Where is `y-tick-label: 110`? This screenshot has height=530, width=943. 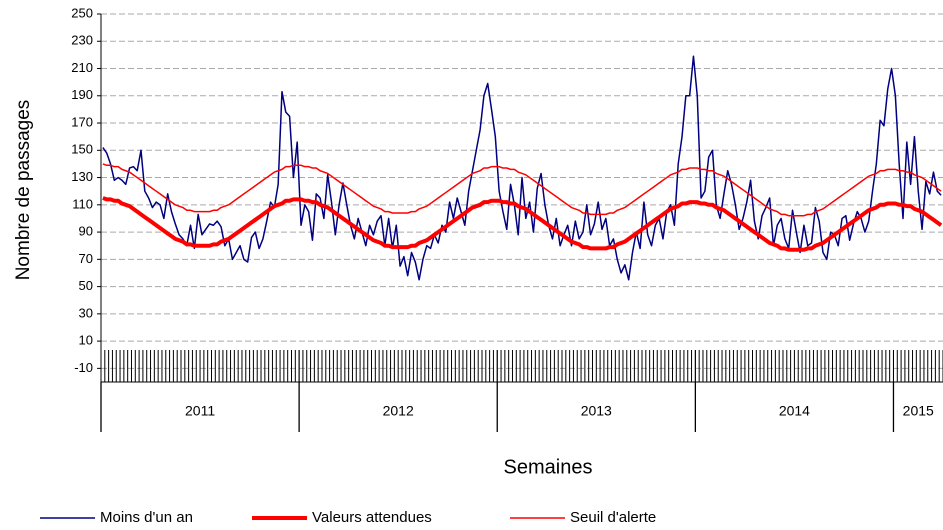
y-tick-label: 110 is located at coordinates (82, 203).